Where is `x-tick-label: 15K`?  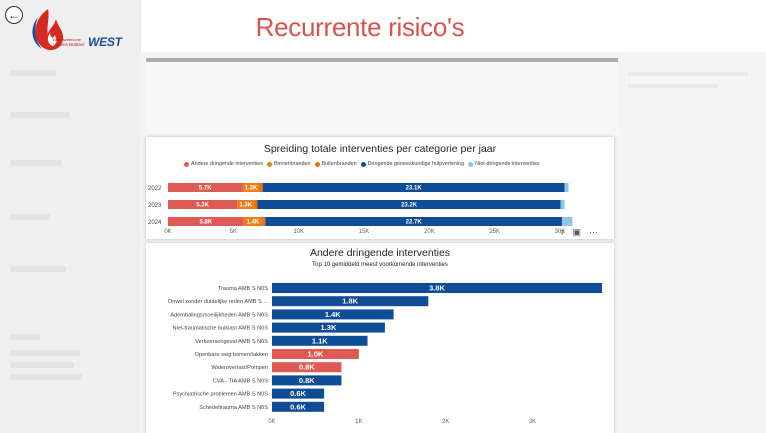
x-tick-label: 15K is located at coordinates (364, 232).